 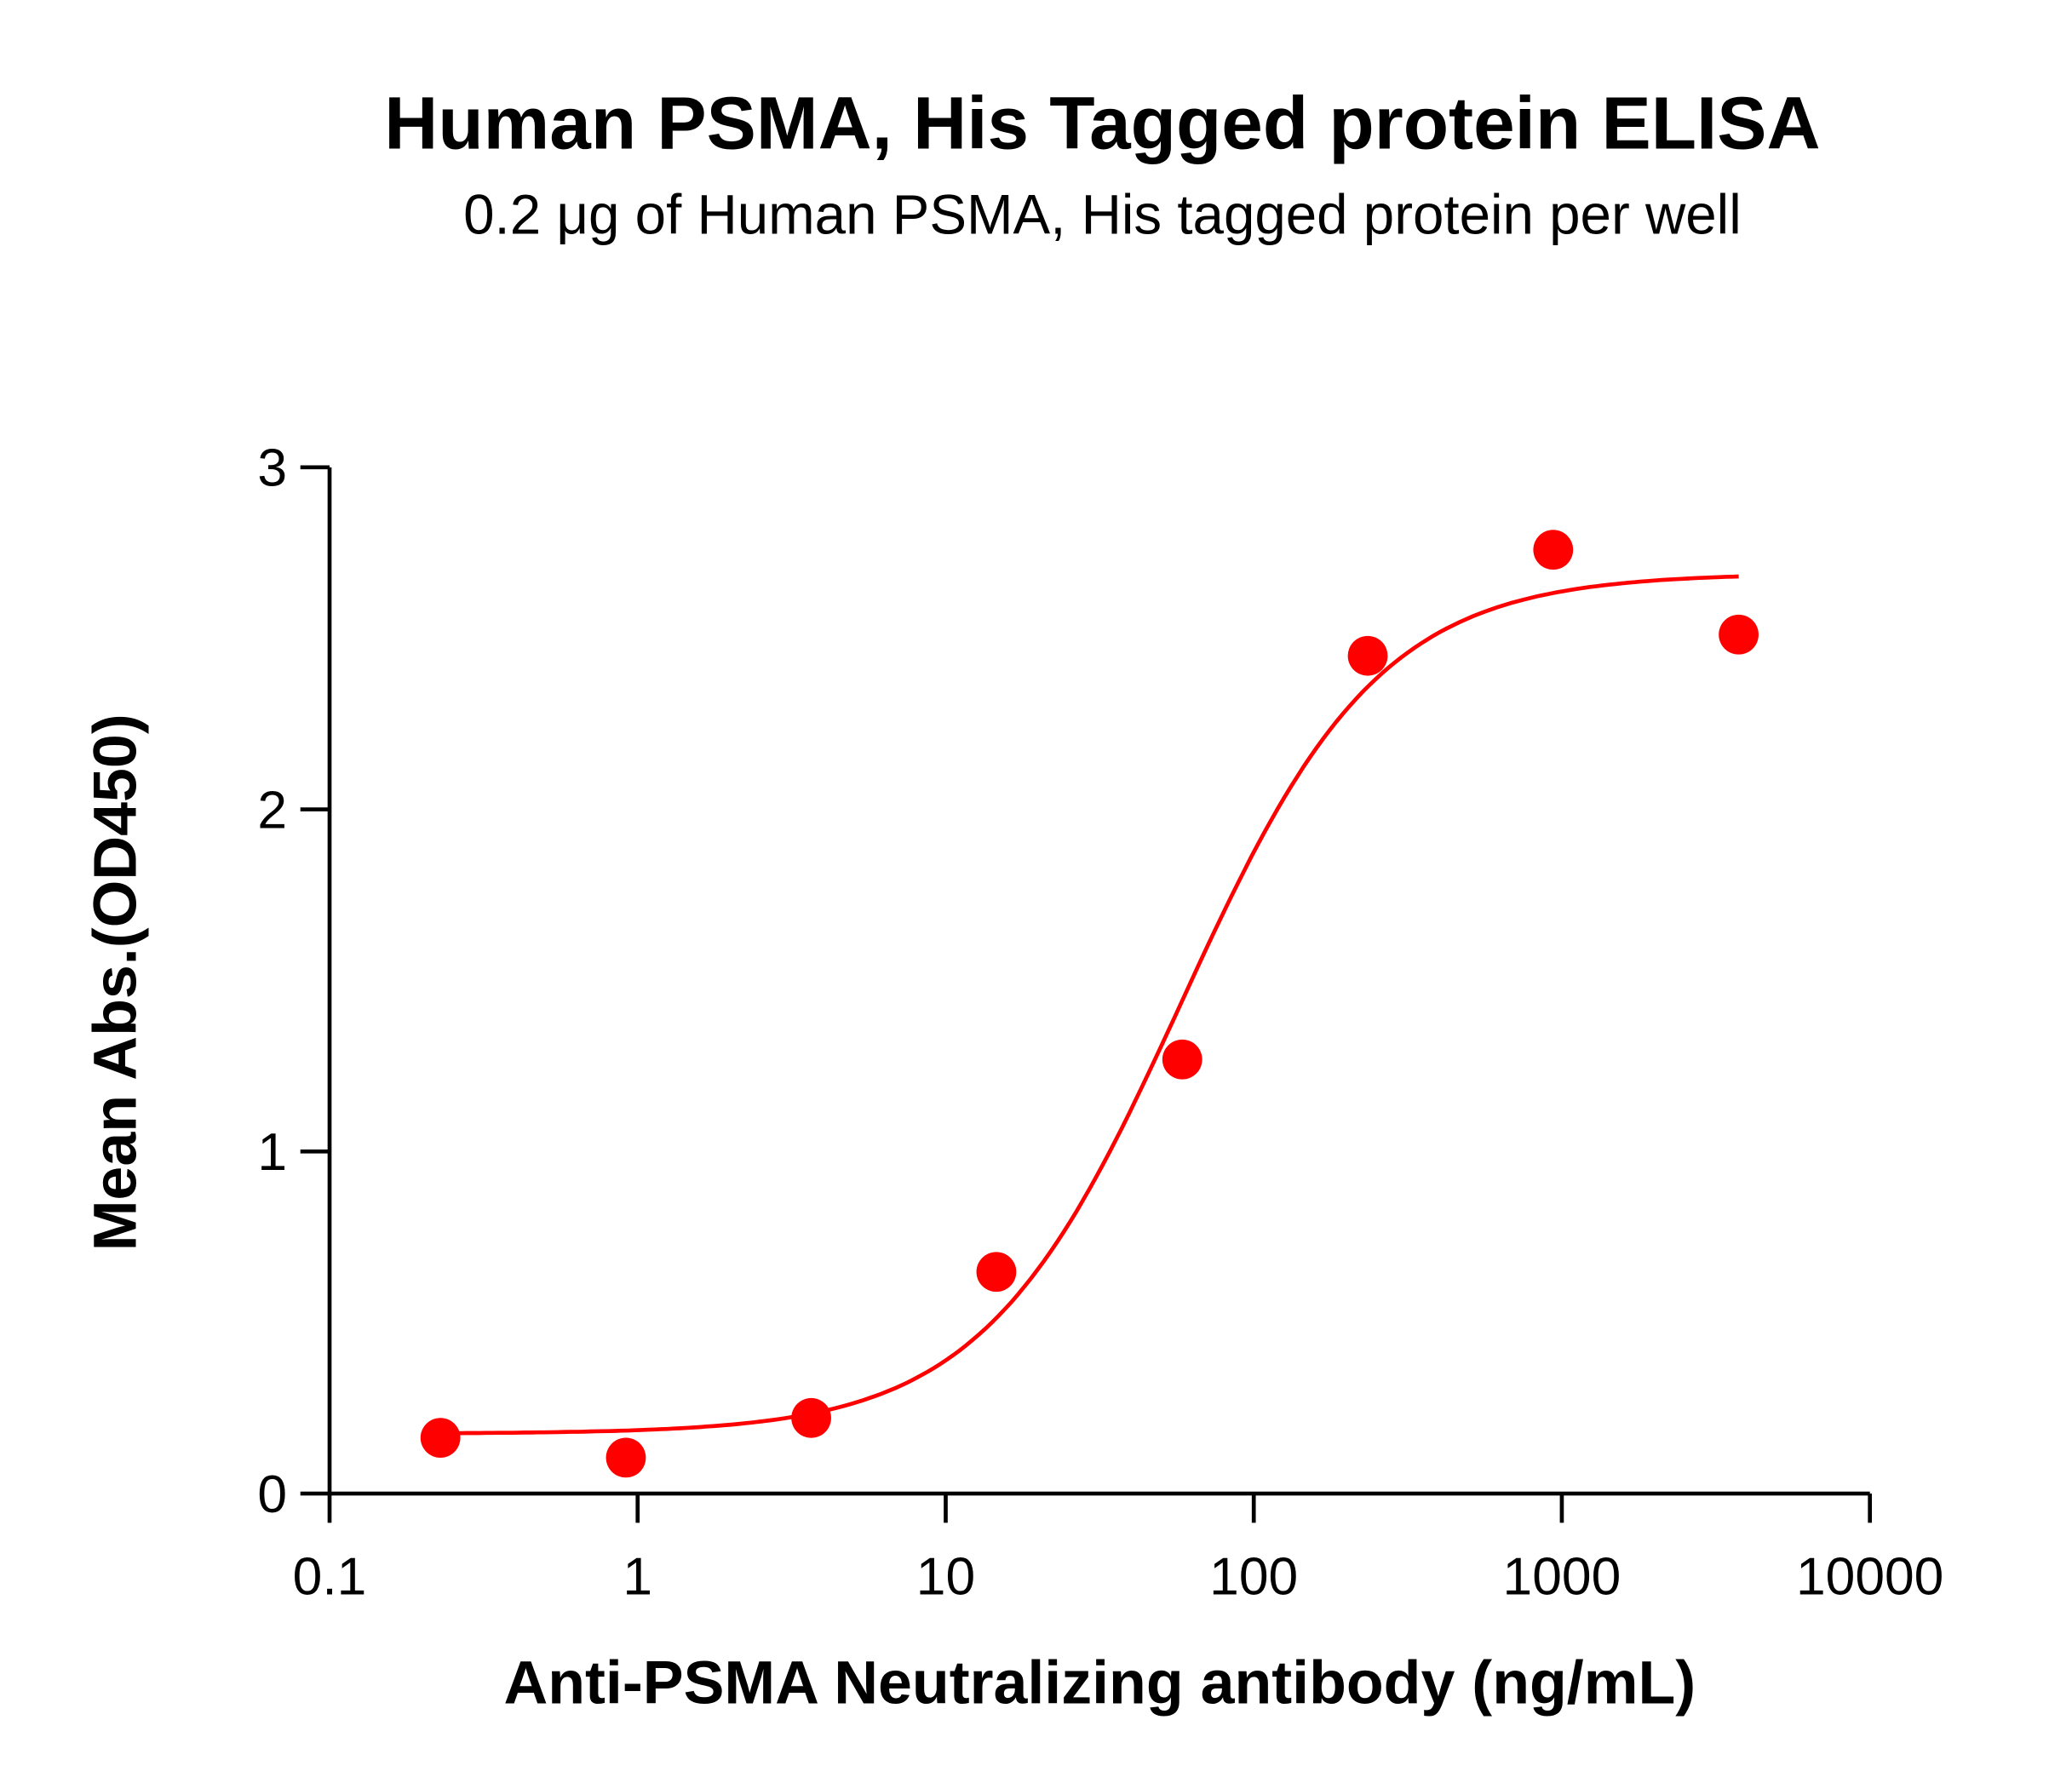 What do you see at coordinates (945, 1577) in the screenshot?
I see `x-tick-label: 10` at bounding box center [945, 1577].